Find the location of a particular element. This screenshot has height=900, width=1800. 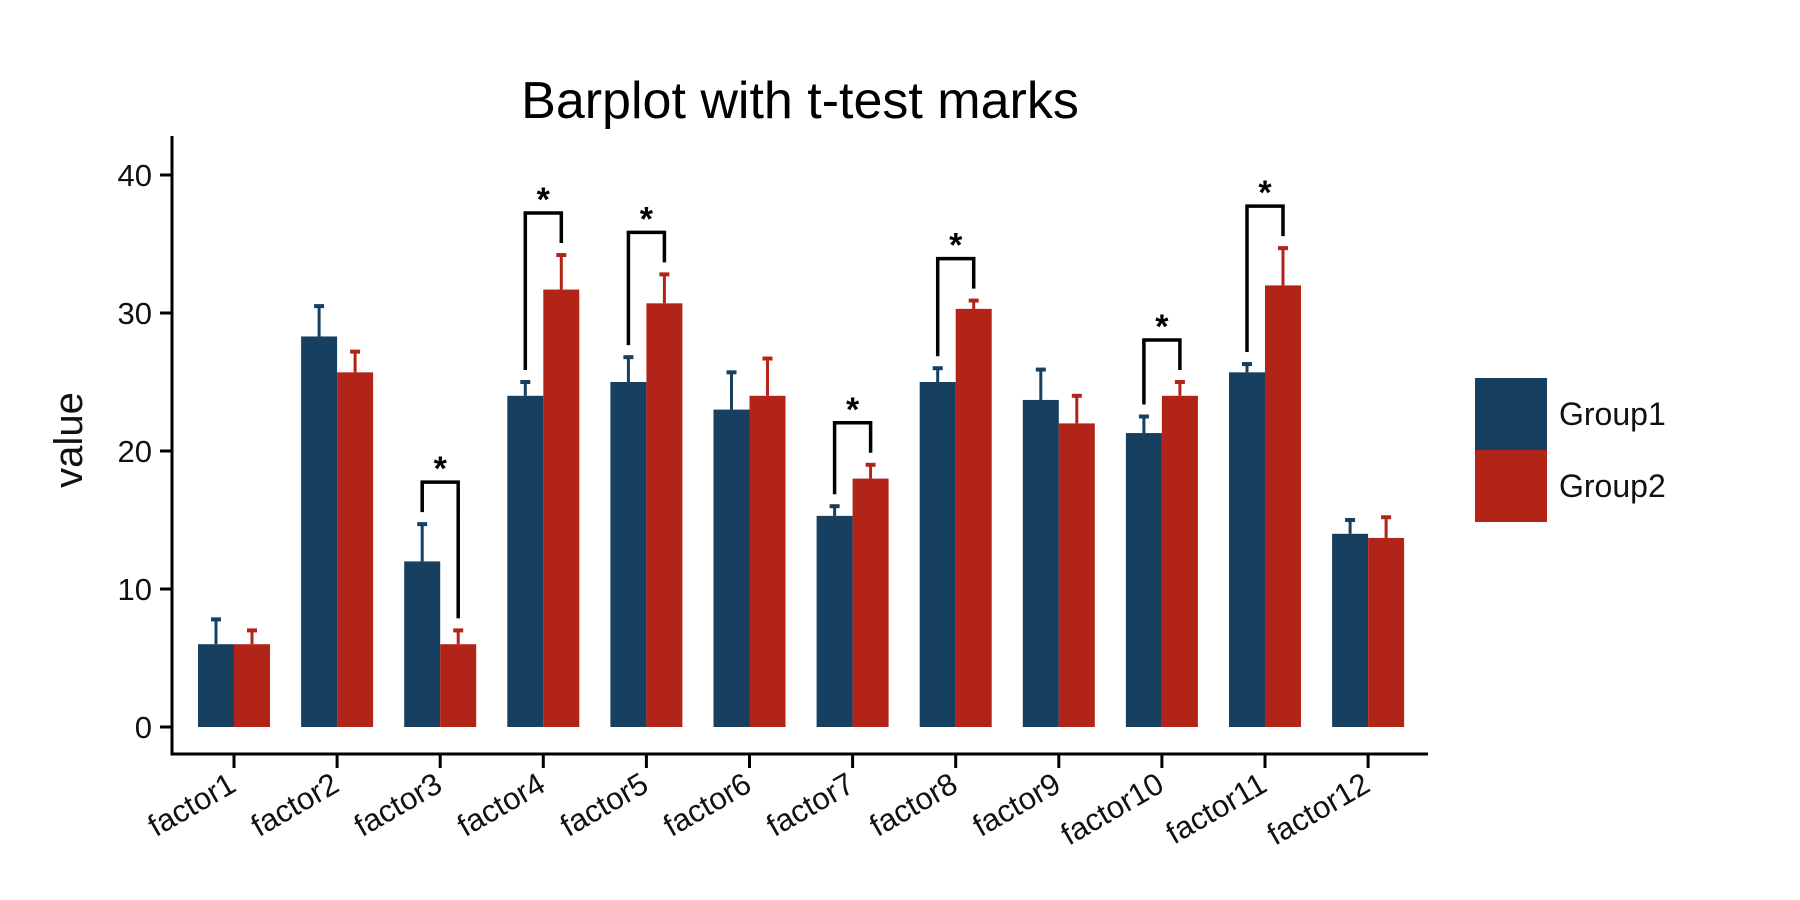

x-tick-label: factor1 is located at coordinates (192, 805).